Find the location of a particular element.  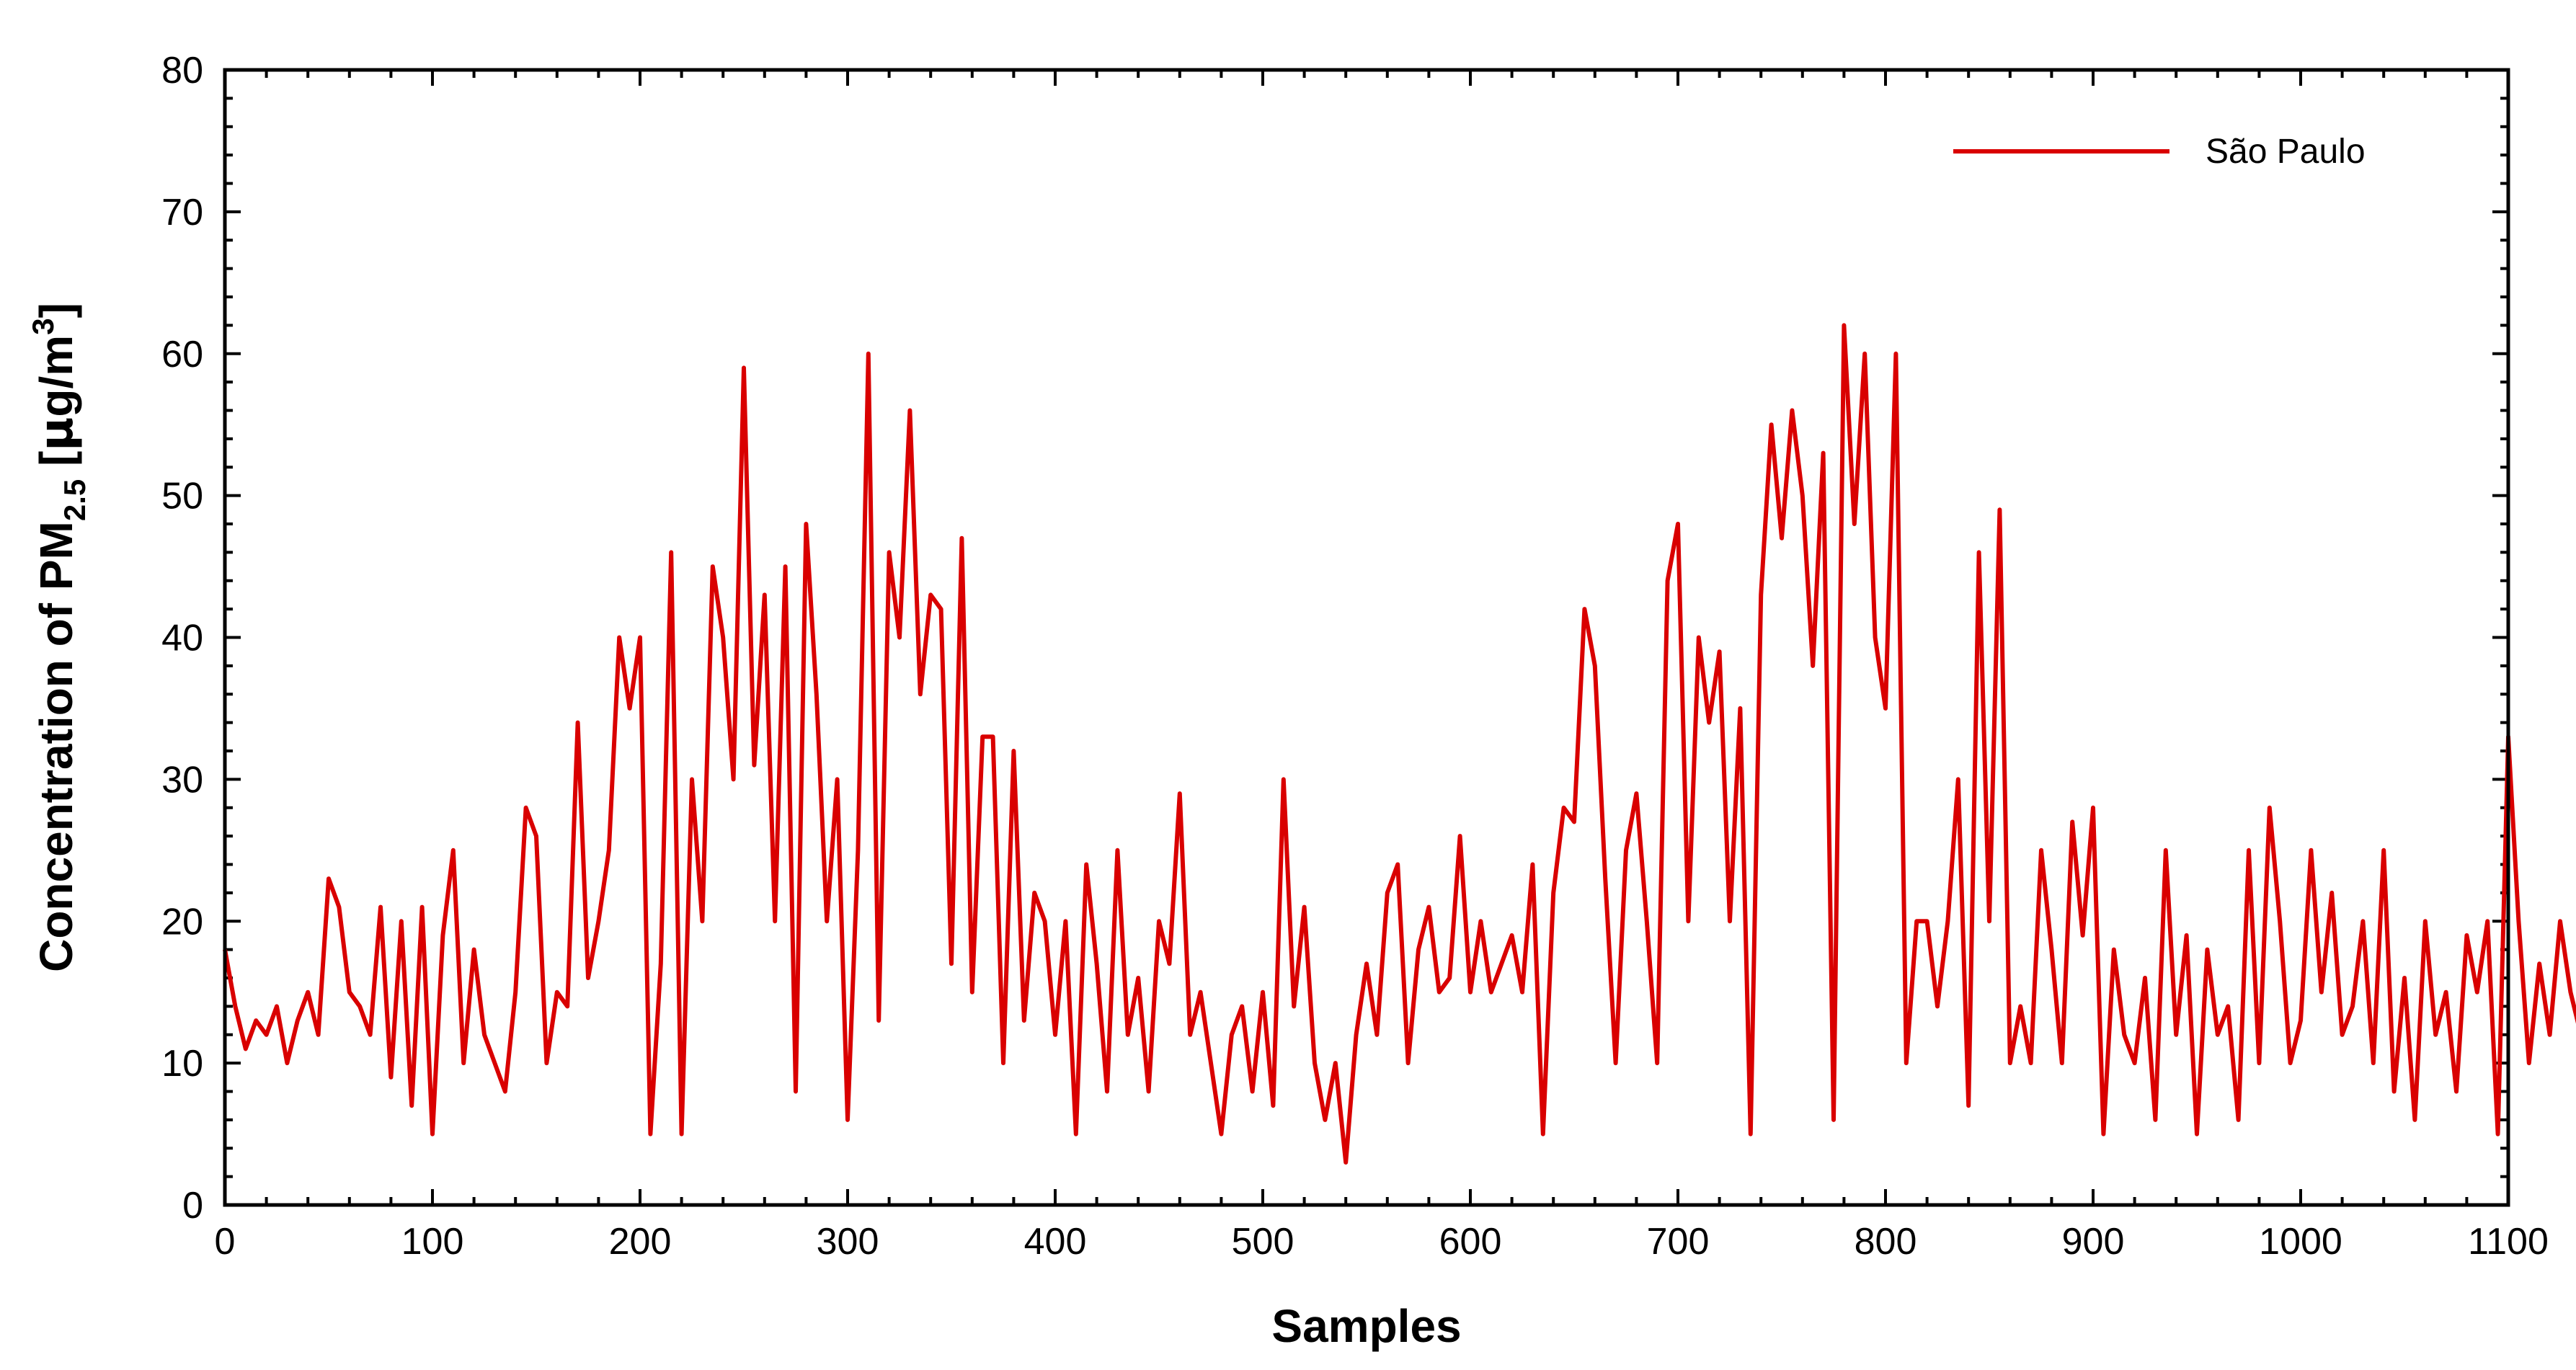

y-tick-label: 70 is located at coordinates (182, 212).